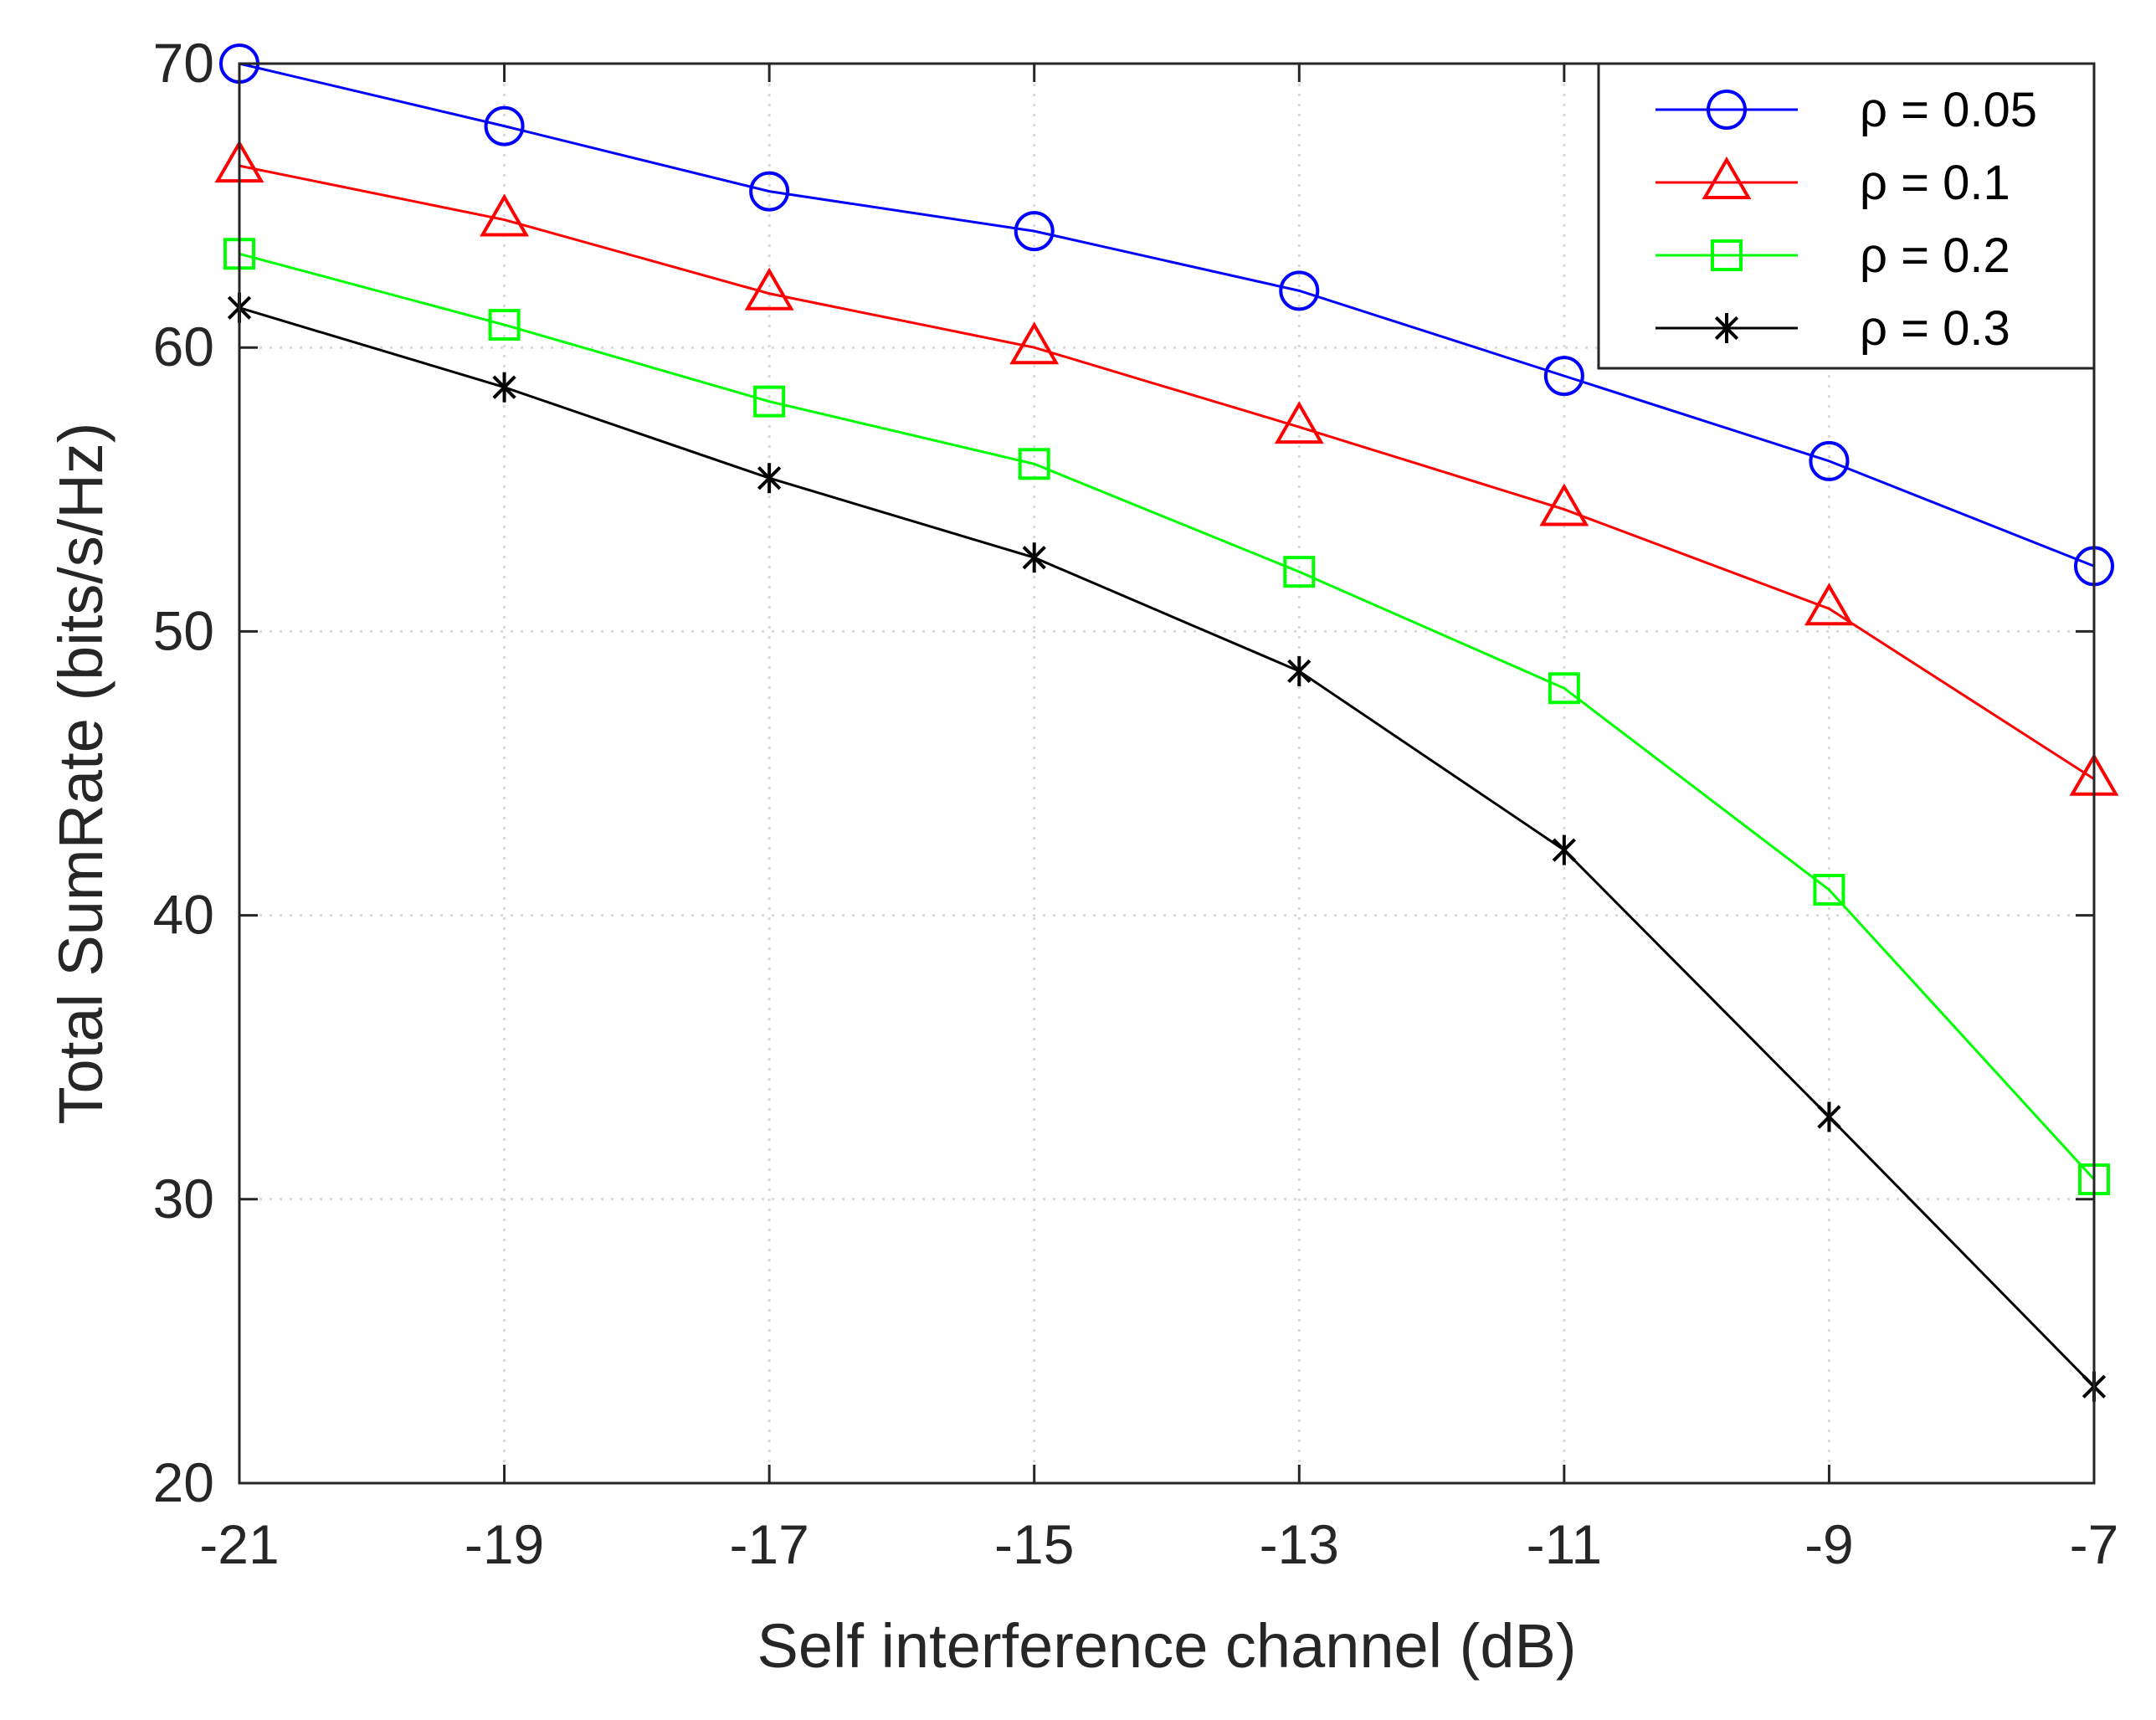 The image size is (2156, 1720). I want to click on x-tick-label: -17, so click(768, 1544).